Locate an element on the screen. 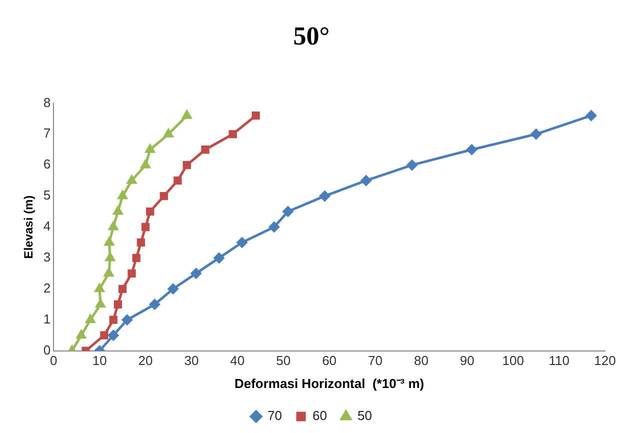 The height and width of the screenshot is (433, 627). y-tick-label: 3 is located at coordinates (47, 257).